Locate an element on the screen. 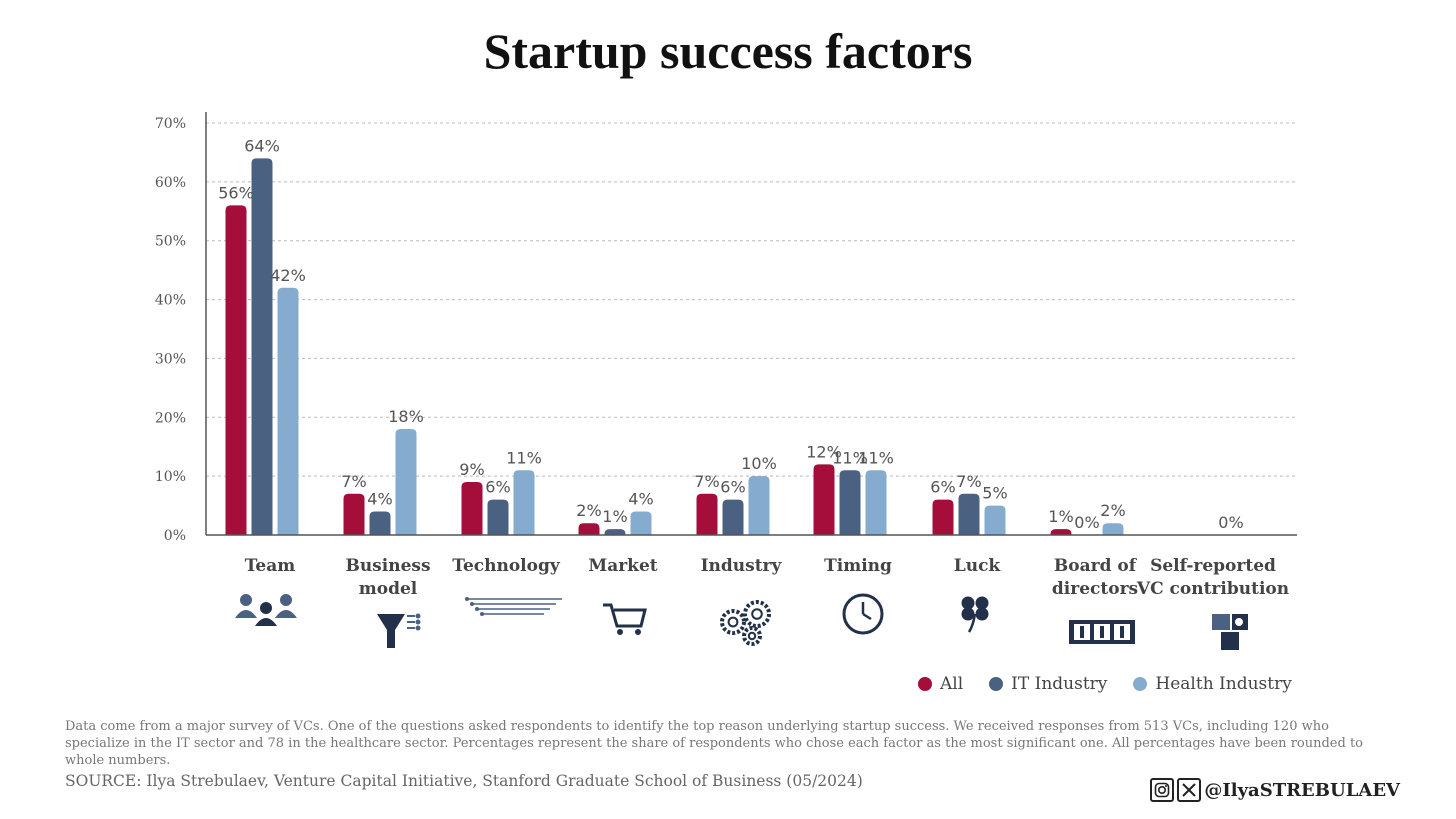 Image resolution: width=1456 pixels, height=819 pixels. legend-swatch-all is located at coordinates (925, 684).